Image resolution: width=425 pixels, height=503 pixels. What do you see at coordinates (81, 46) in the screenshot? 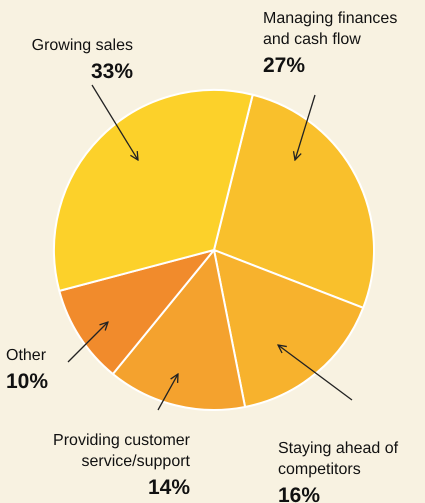
I see `slice-label: Growing sales` at bounding box center [81, 46].